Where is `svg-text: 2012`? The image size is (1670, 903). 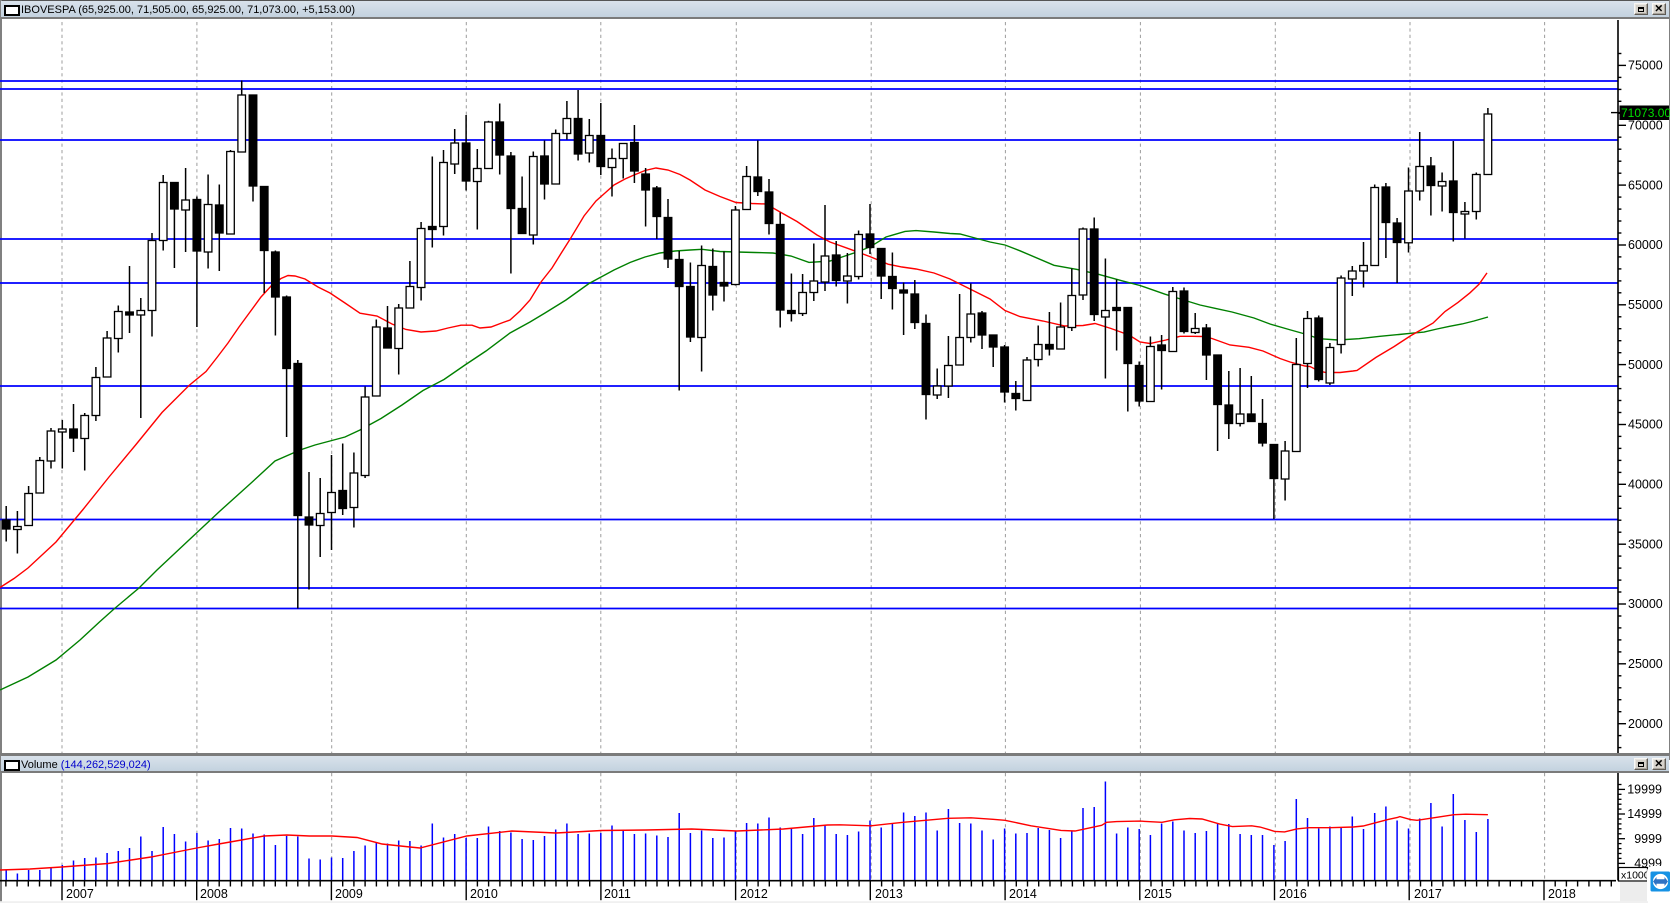
svg-text: 2012 is located at coordinates (754, 894).